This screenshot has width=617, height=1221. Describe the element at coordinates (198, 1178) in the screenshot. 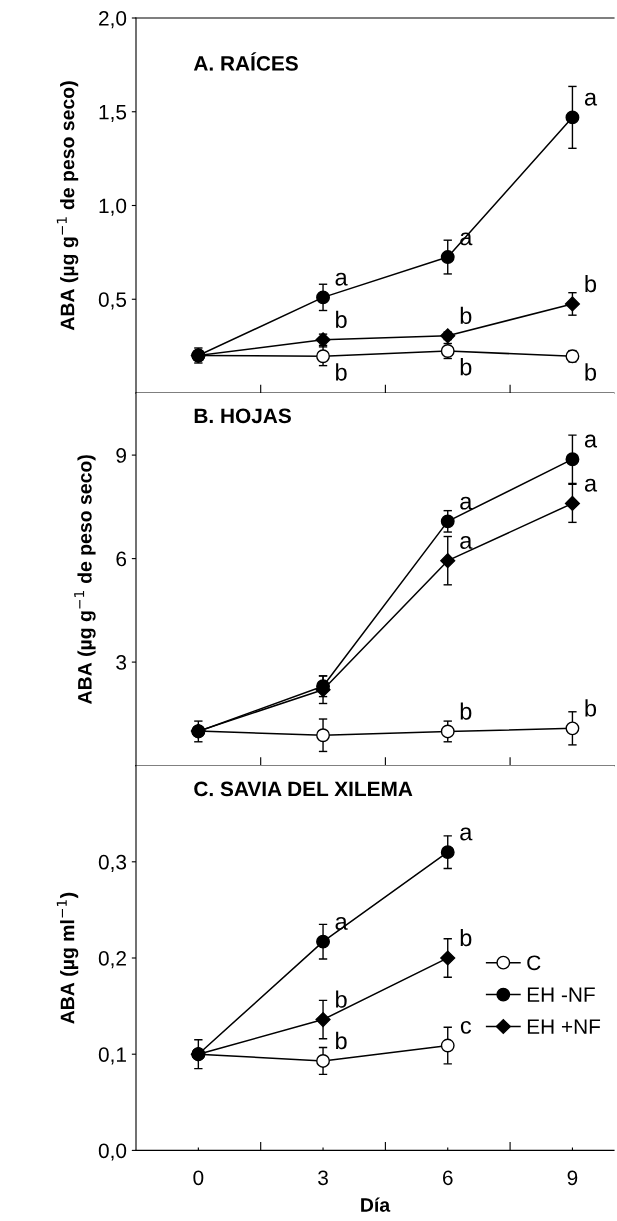

I see `x-tick-label: 0` at that location.